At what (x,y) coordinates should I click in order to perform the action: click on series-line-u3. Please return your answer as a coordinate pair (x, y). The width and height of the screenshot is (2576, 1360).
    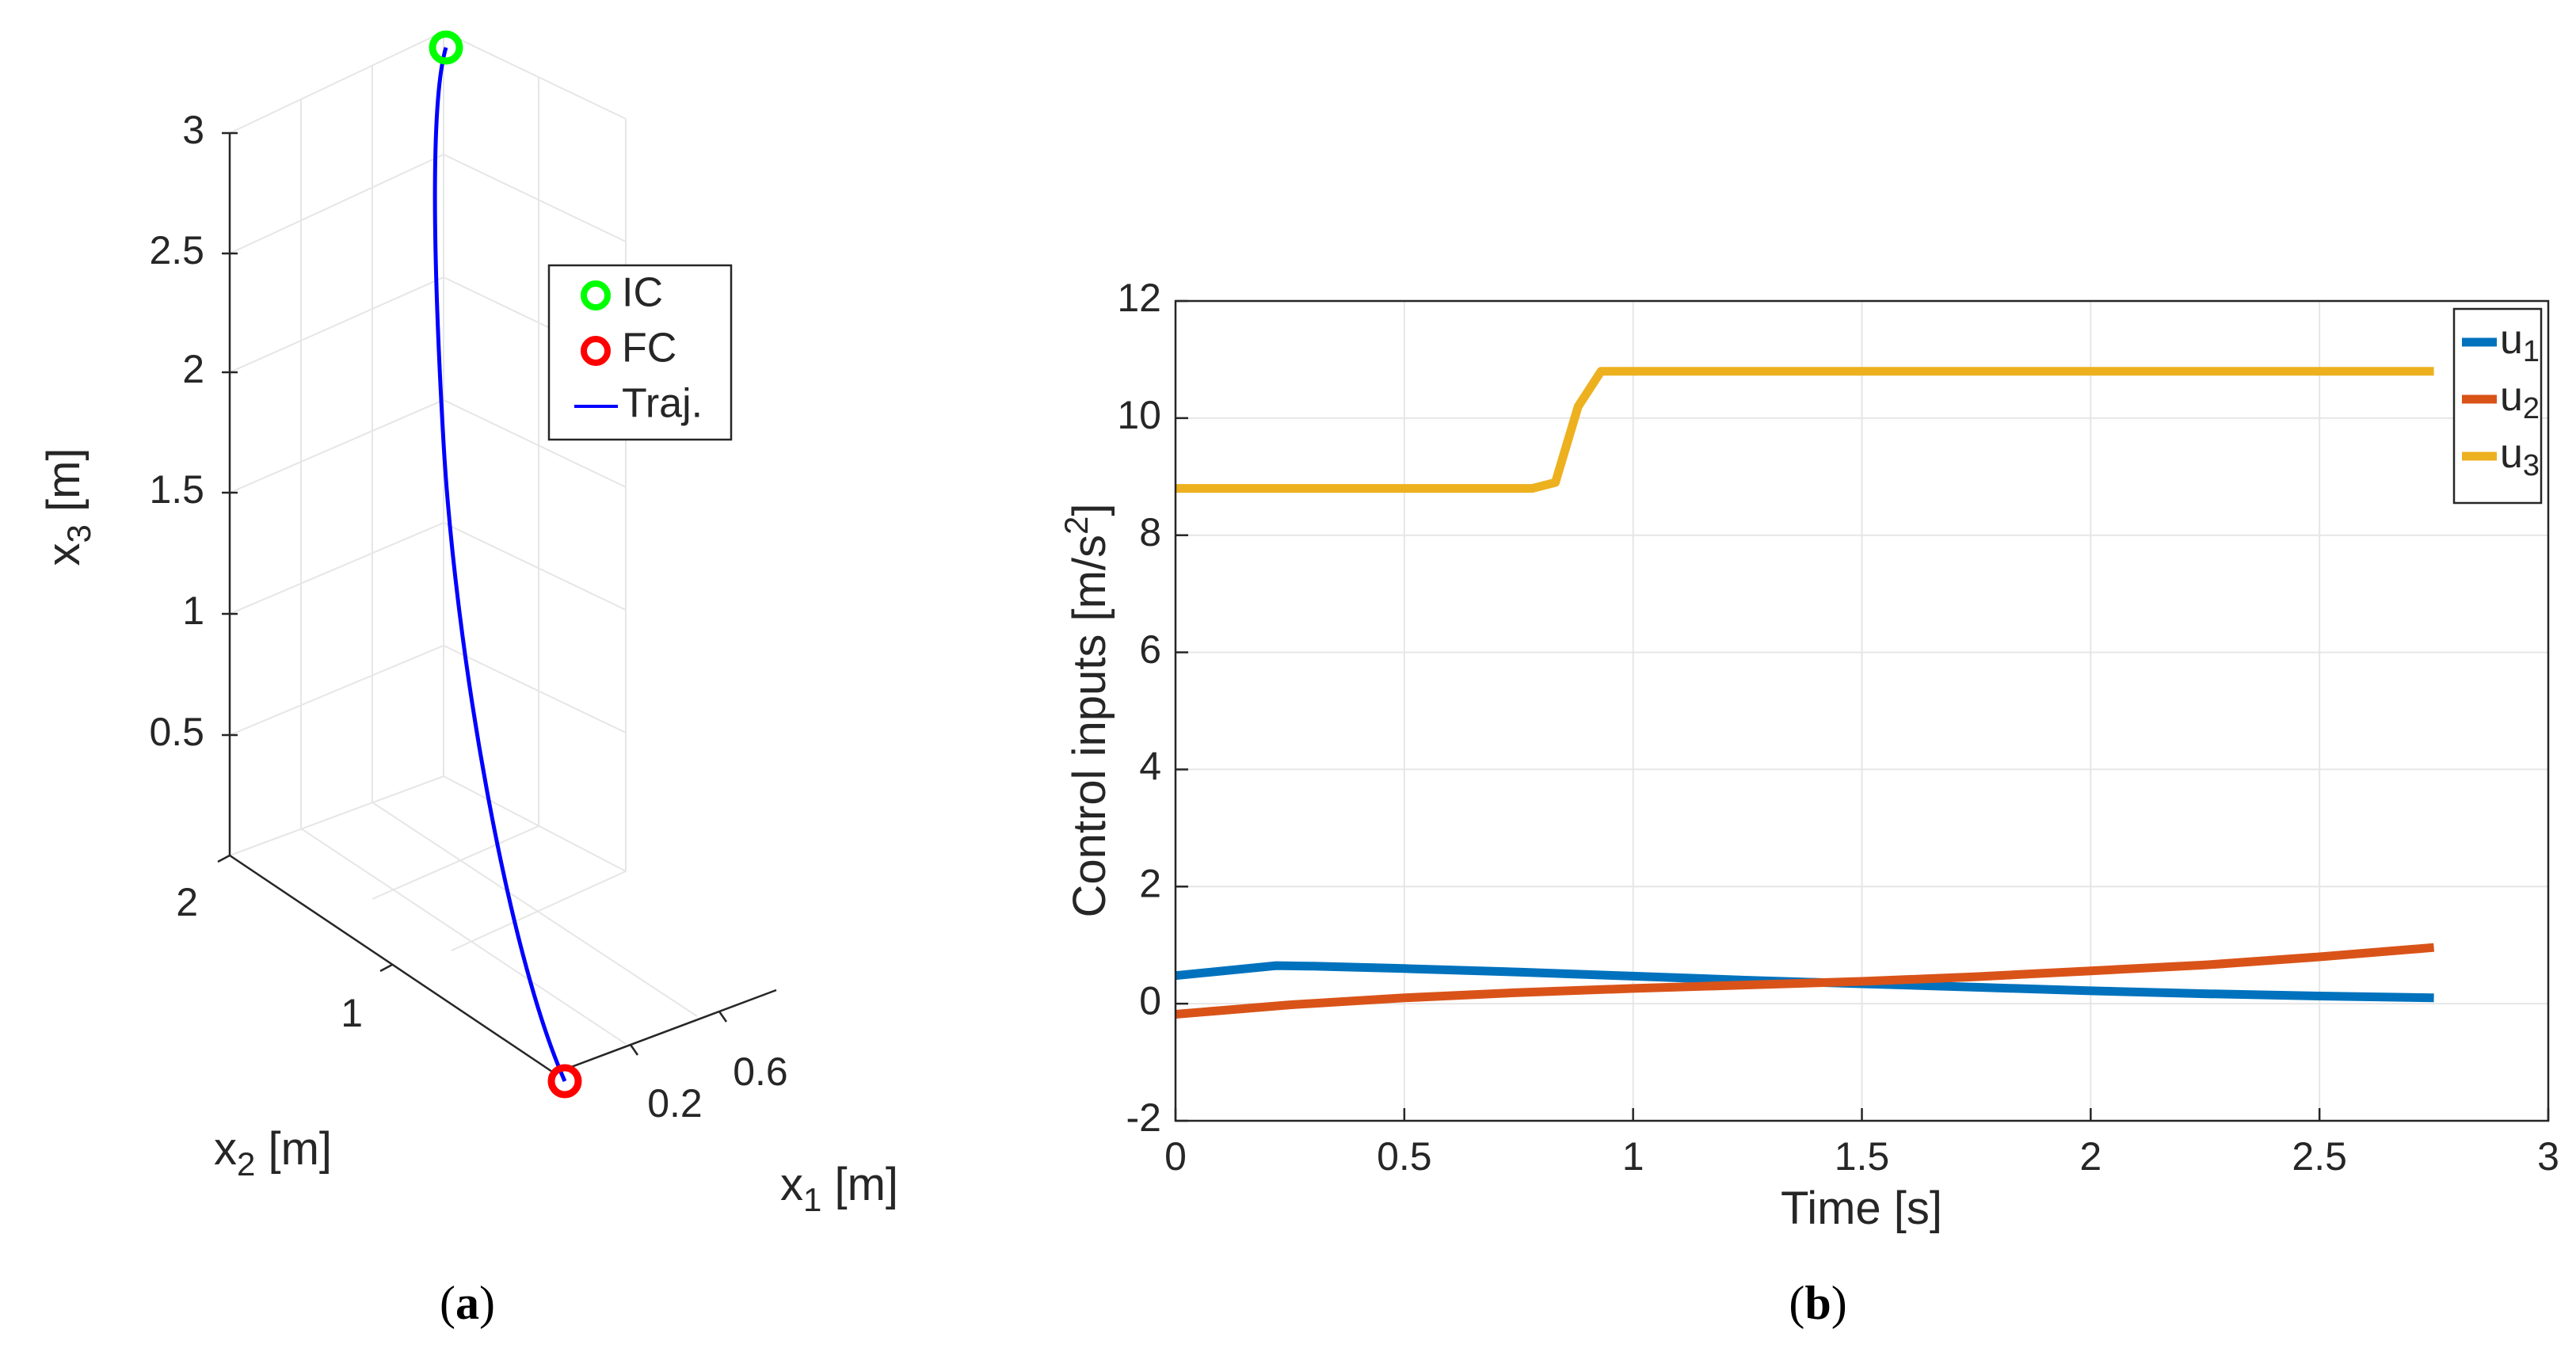
    Looking at the image, I should click on (1805, 430).